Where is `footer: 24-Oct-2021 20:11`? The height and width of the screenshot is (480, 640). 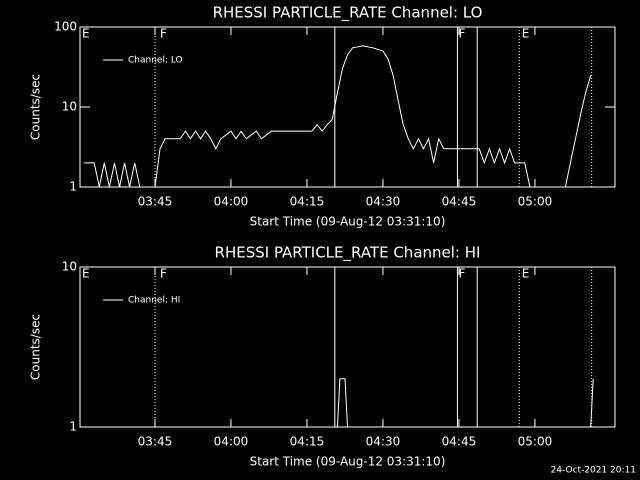 footer: 24-Oct-2021 20:11 is located at coordinates (593, 471).